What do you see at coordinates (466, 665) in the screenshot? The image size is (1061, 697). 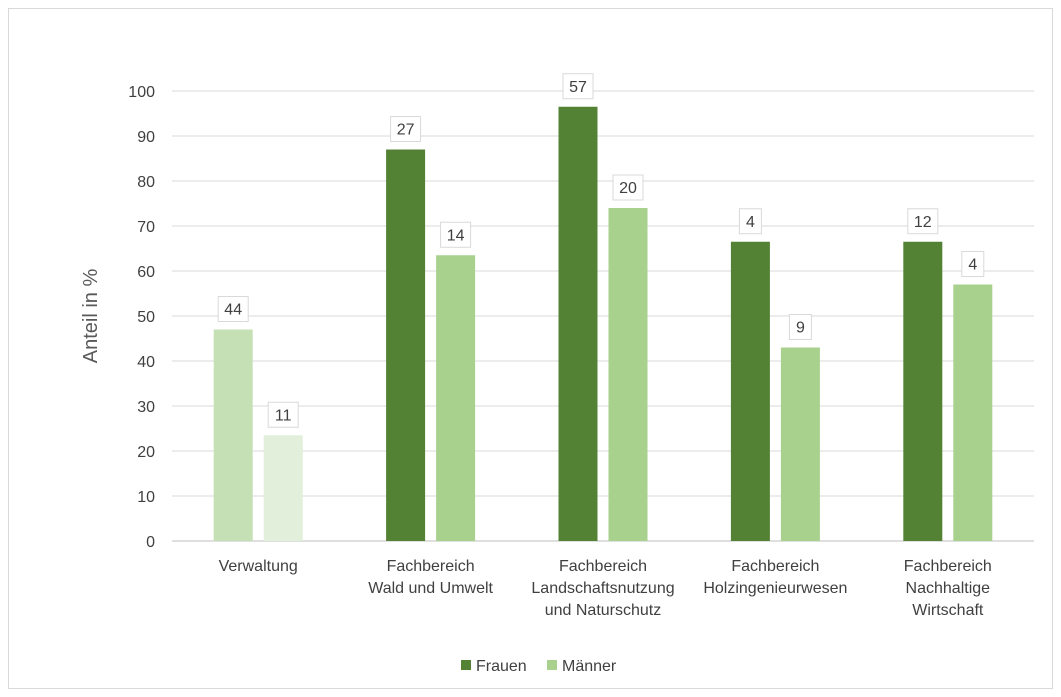 I see `legend-swatch-frauen` at bounding box center [466, 665].